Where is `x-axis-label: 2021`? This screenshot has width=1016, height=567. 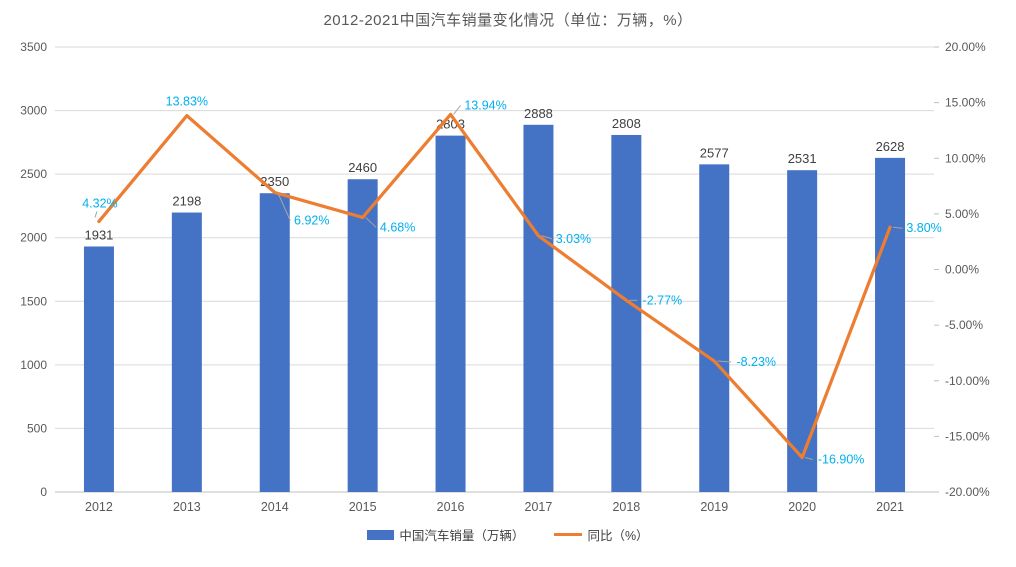
x-axis-label: 2021 is located at coordinates (890, 507).